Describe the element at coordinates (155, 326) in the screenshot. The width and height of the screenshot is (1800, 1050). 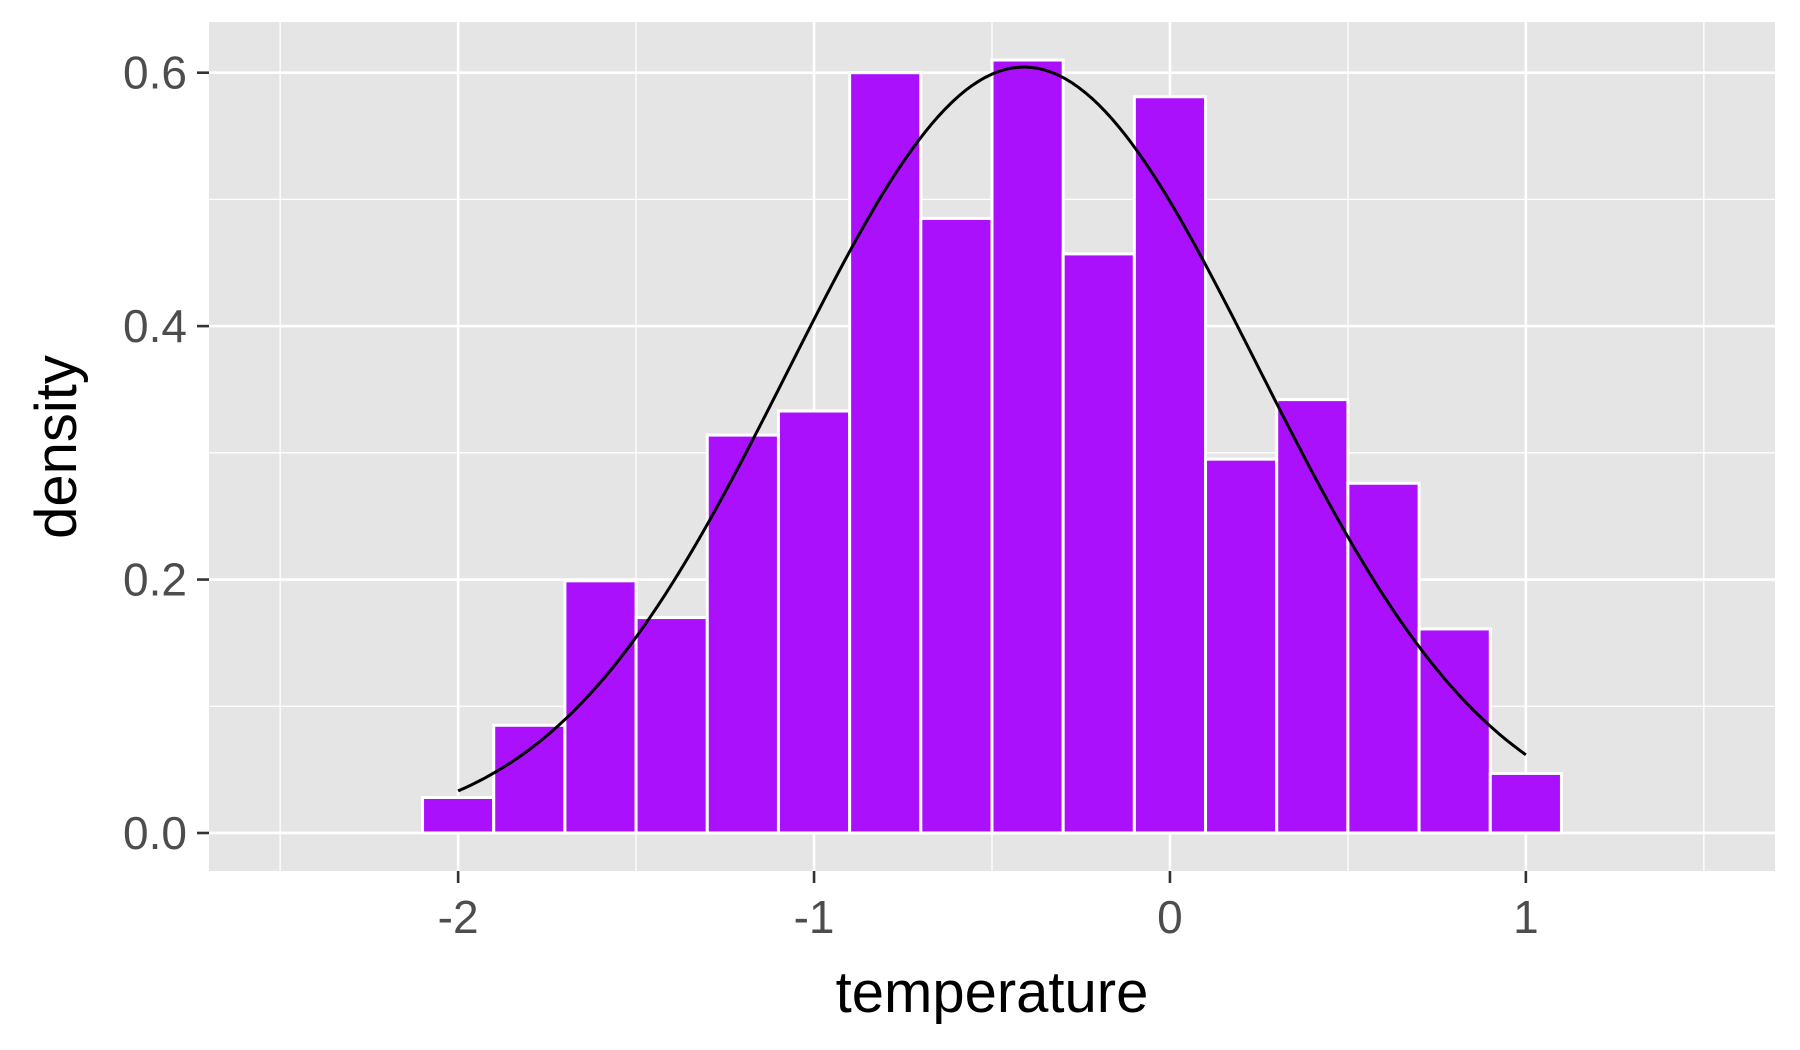
I see `y-tick-label: 0.4` at that location.